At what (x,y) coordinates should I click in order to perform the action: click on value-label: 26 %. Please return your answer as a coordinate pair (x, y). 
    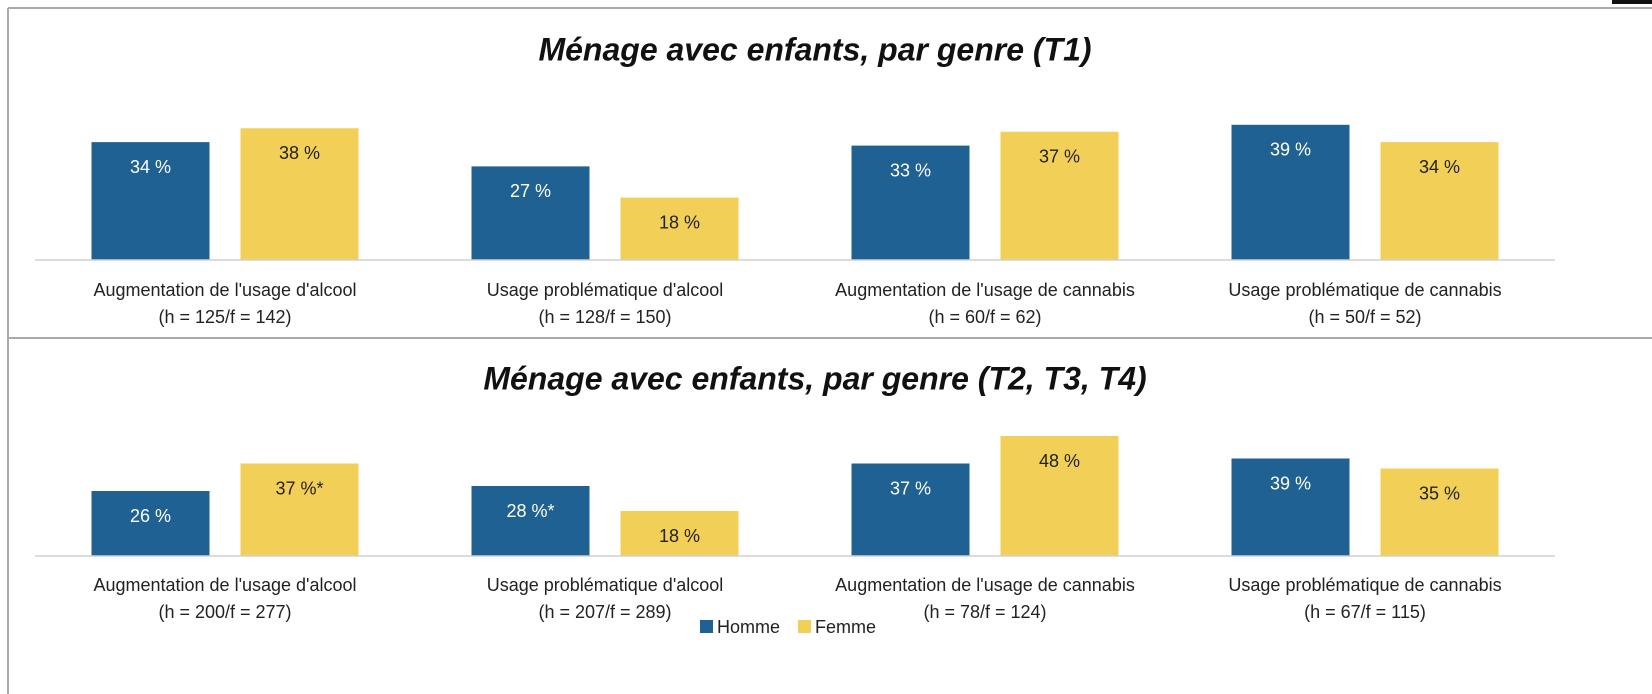
    Looking at the image, I should click on (150, 516).